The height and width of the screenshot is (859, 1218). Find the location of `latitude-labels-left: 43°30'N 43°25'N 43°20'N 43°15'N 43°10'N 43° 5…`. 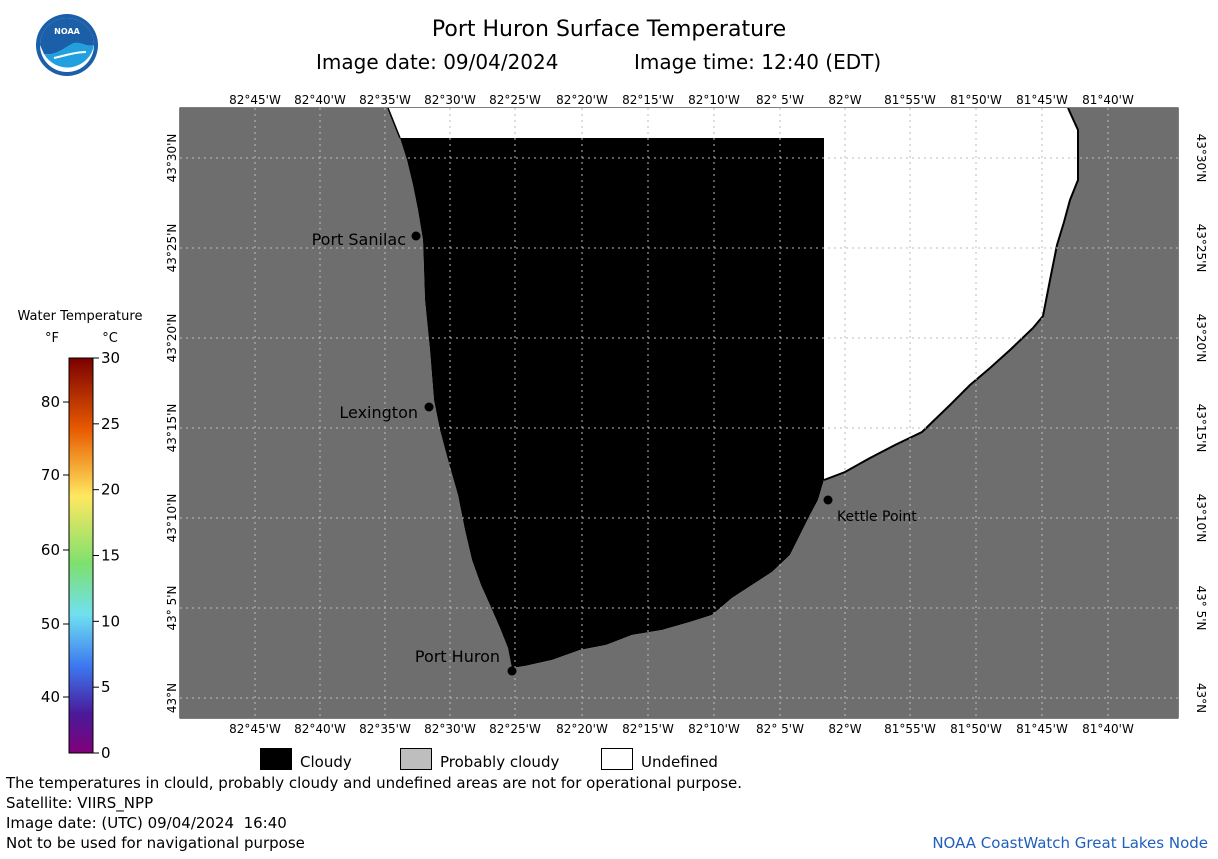

latitude-labels-left: 43°30'N 43°25'N 43°20'N 43°15'N 43°10'N 43° 5… is located at coordinates (172, 424).